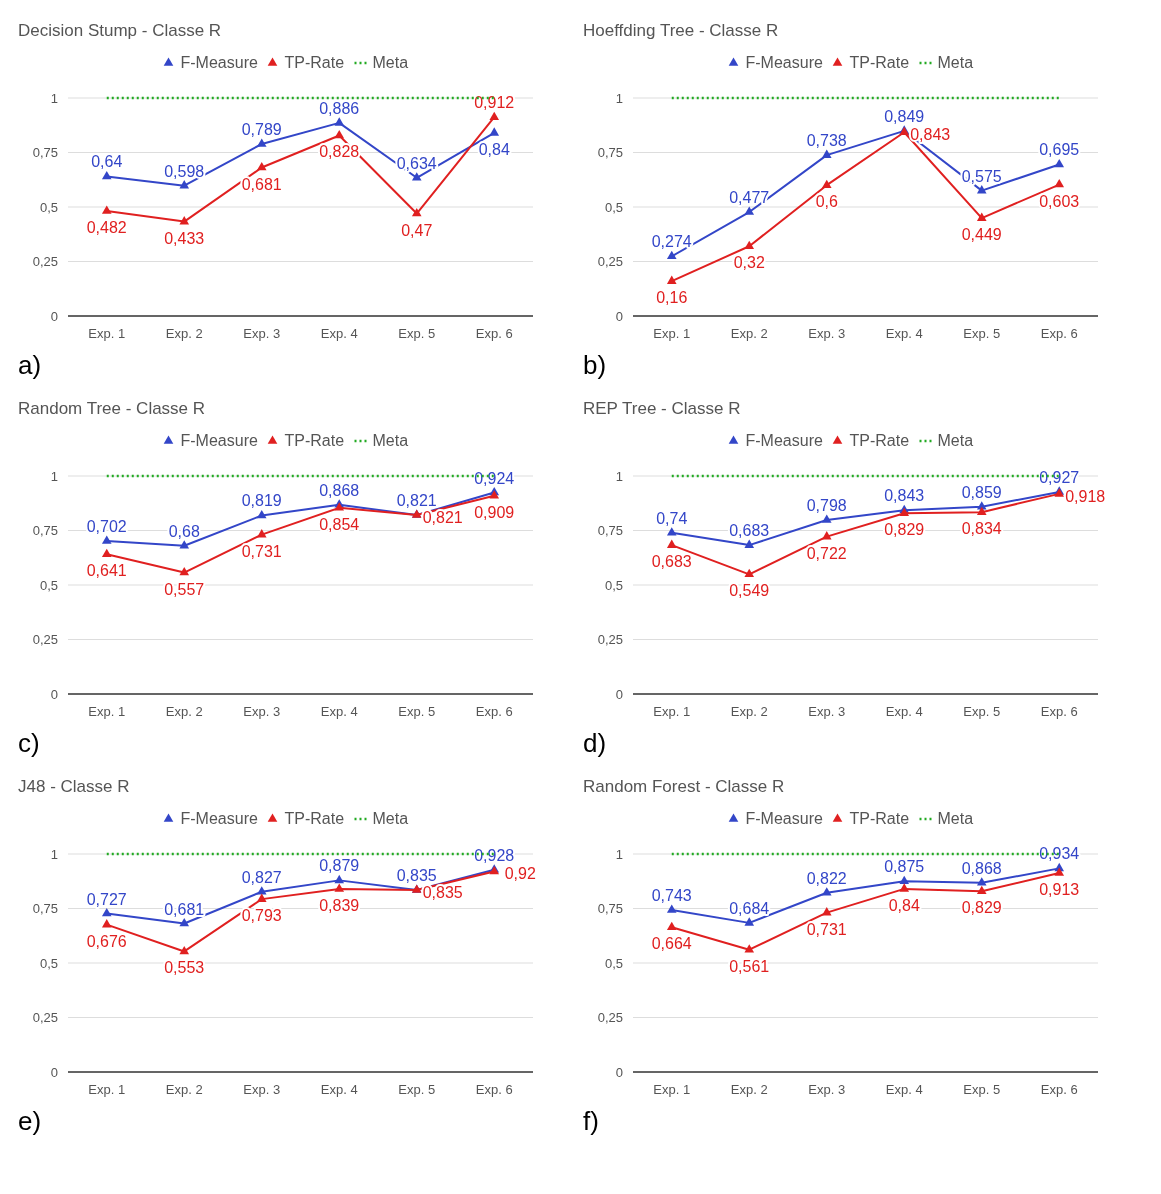  What do you see at coordinates (74, 786) in the screenshot?
I see `chart-title: J48 - Classe R` at bounding box center [74, 786].